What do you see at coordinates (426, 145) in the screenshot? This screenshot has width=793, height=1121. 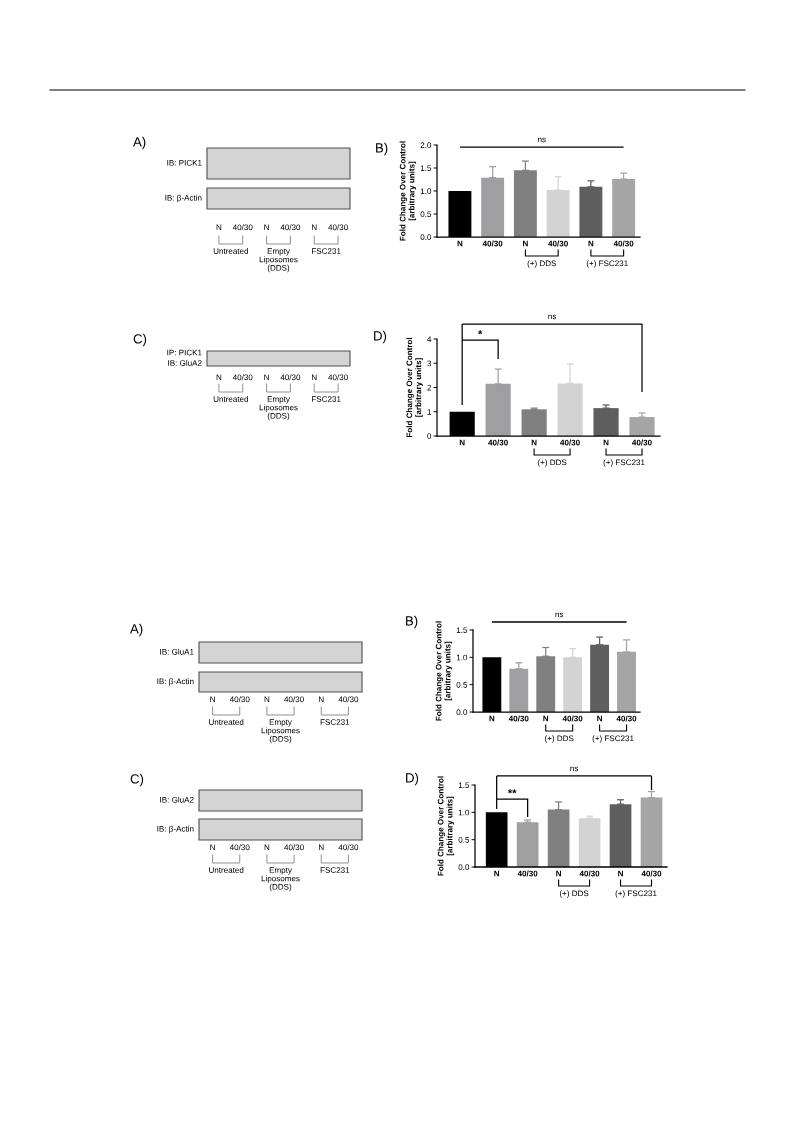 I see `y-tick-label: 2.0` at bounding box center [426, 145].